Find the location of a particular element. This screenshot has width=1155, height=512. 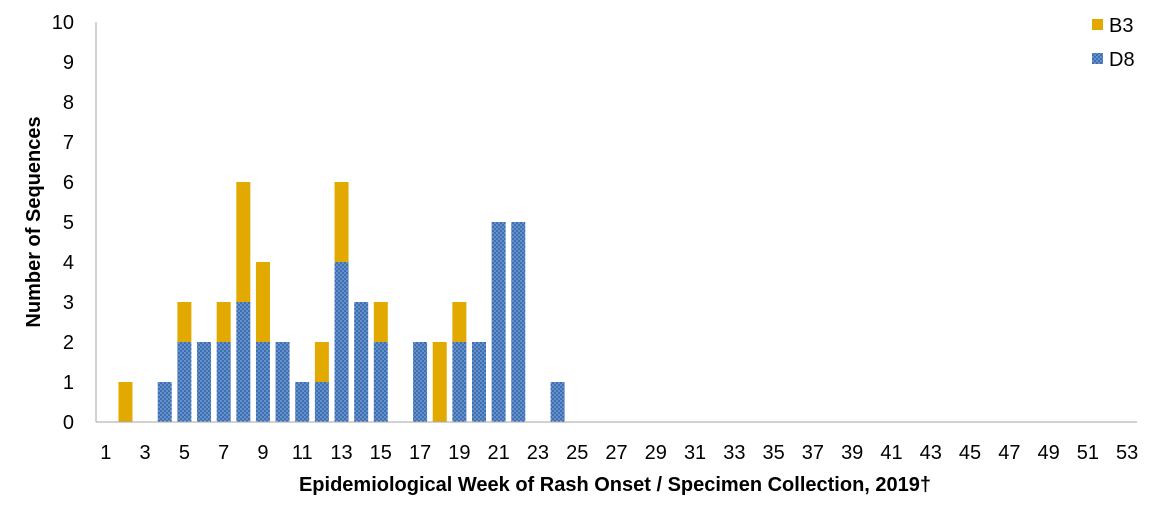

x-tick-label: 23 is located at coordinates (538, 453).